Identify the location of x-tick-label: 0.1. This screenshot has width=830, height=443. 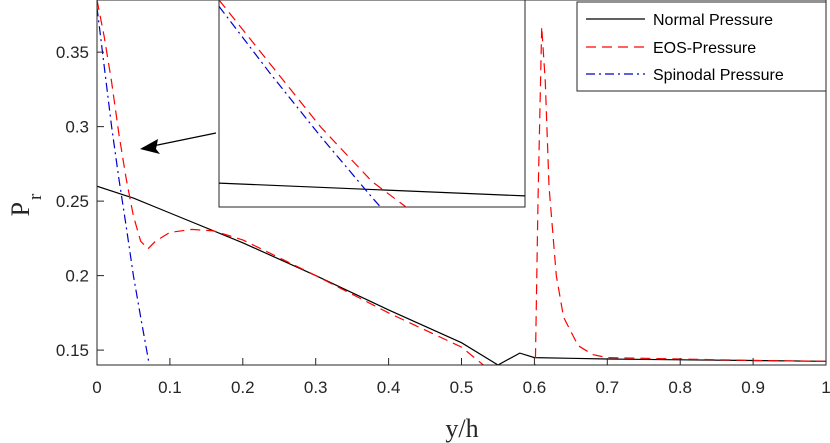
(170, 387).